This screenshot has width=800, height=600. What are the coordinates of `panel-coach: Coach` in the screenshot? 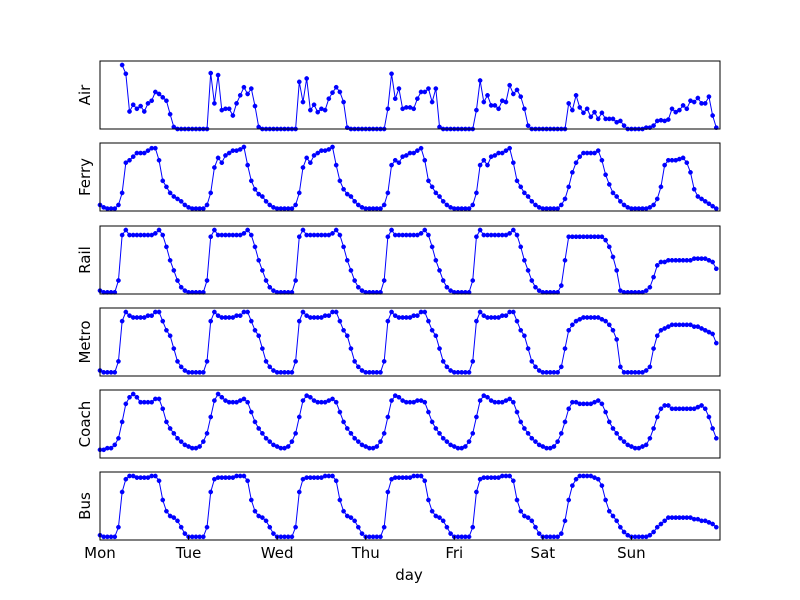 It's located at (398, 424).